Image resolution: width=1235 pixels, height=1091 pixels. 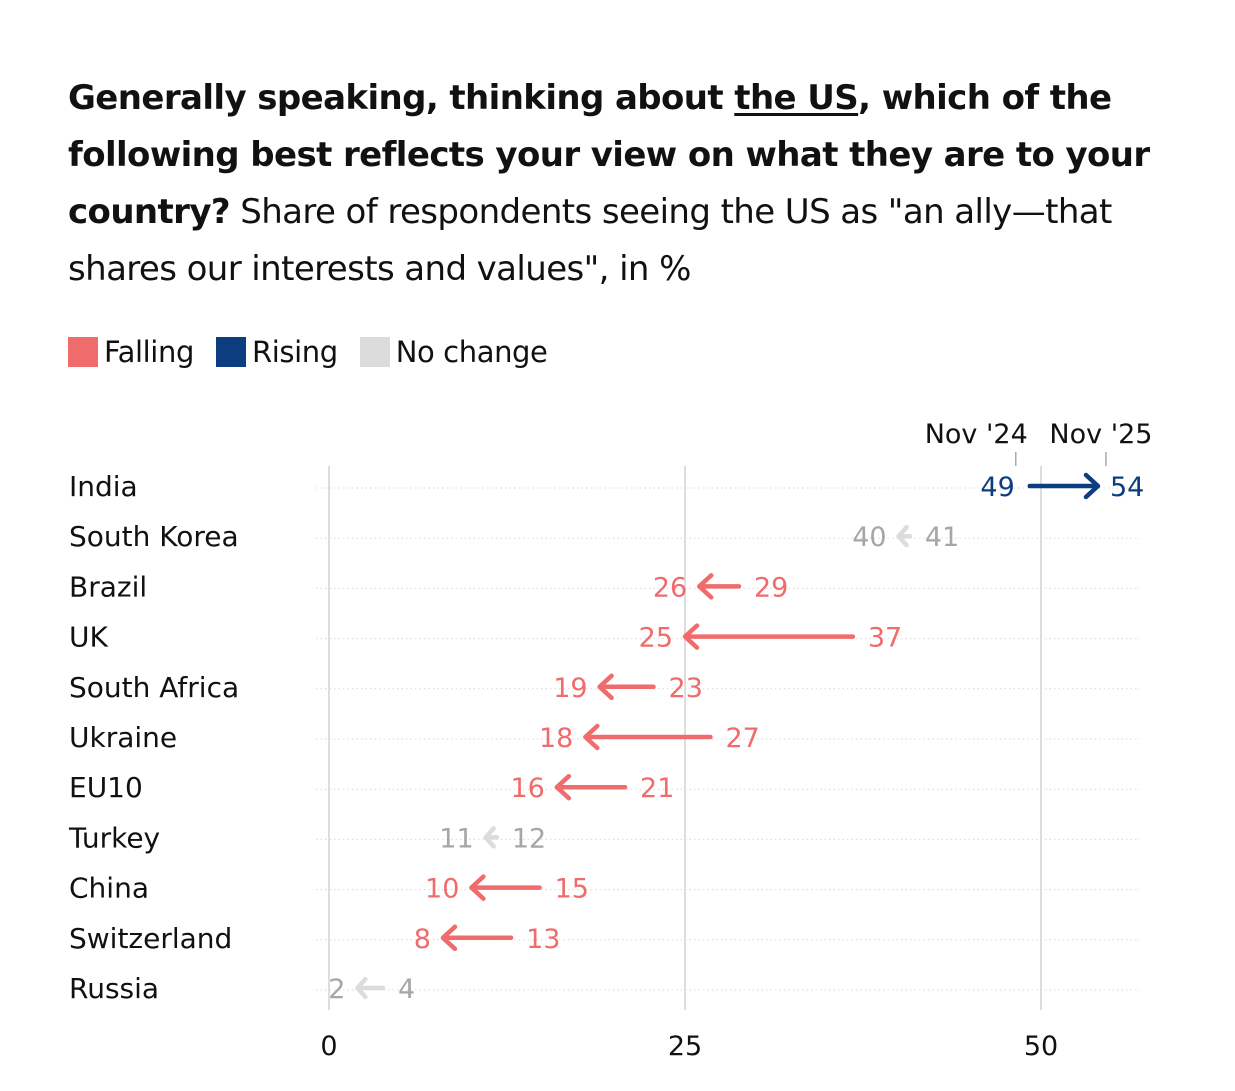 I want to click on value-label-uk-nov24: 37, so click(x=885, y=638).